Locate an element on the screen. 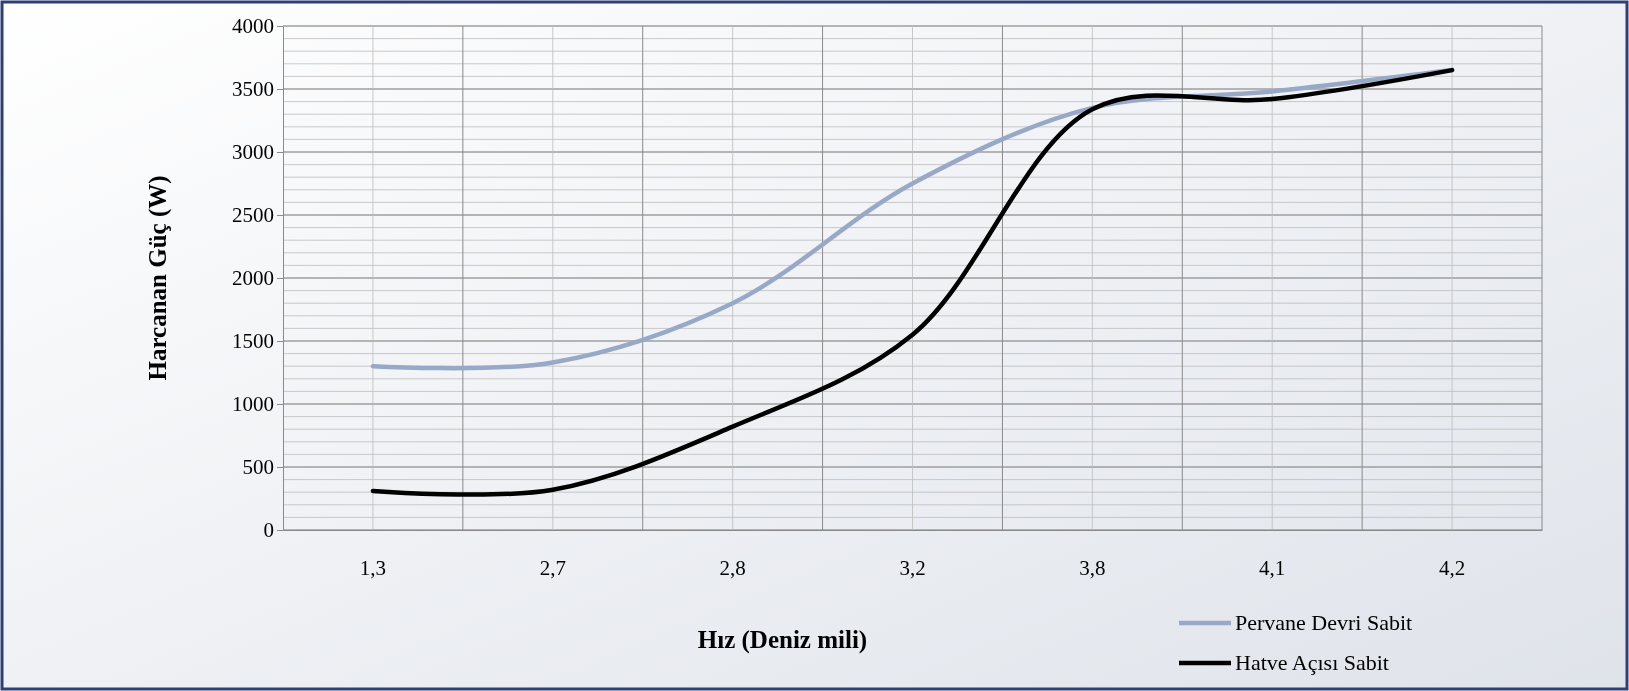  x-tick-label: 1,3 is located at coordinates (373, 567).